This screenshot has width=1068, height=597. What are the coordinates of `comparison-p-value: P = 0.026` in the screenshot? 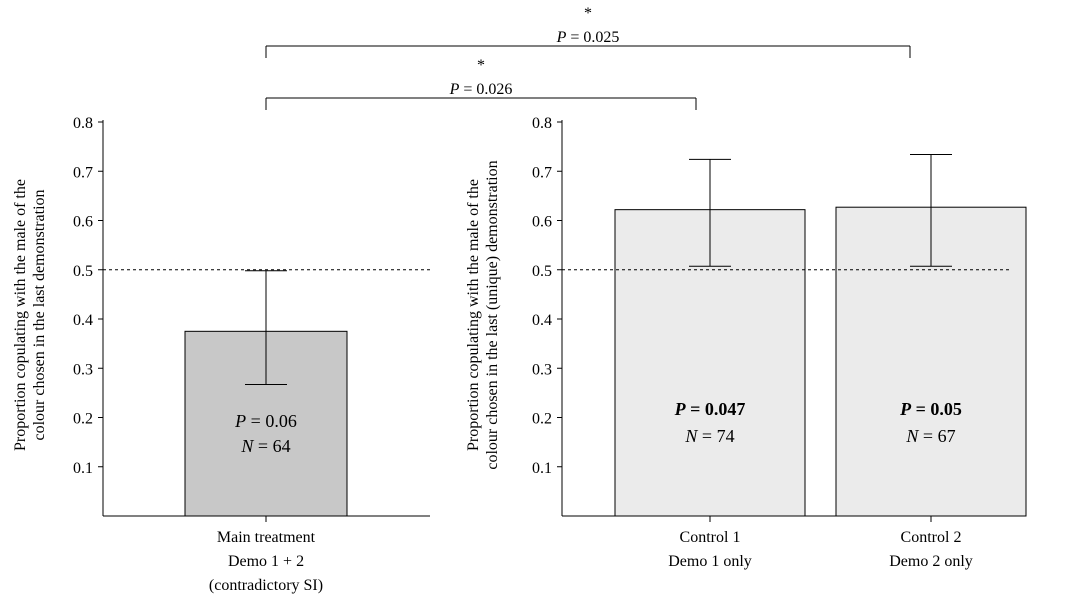 It's located at (481, 89).